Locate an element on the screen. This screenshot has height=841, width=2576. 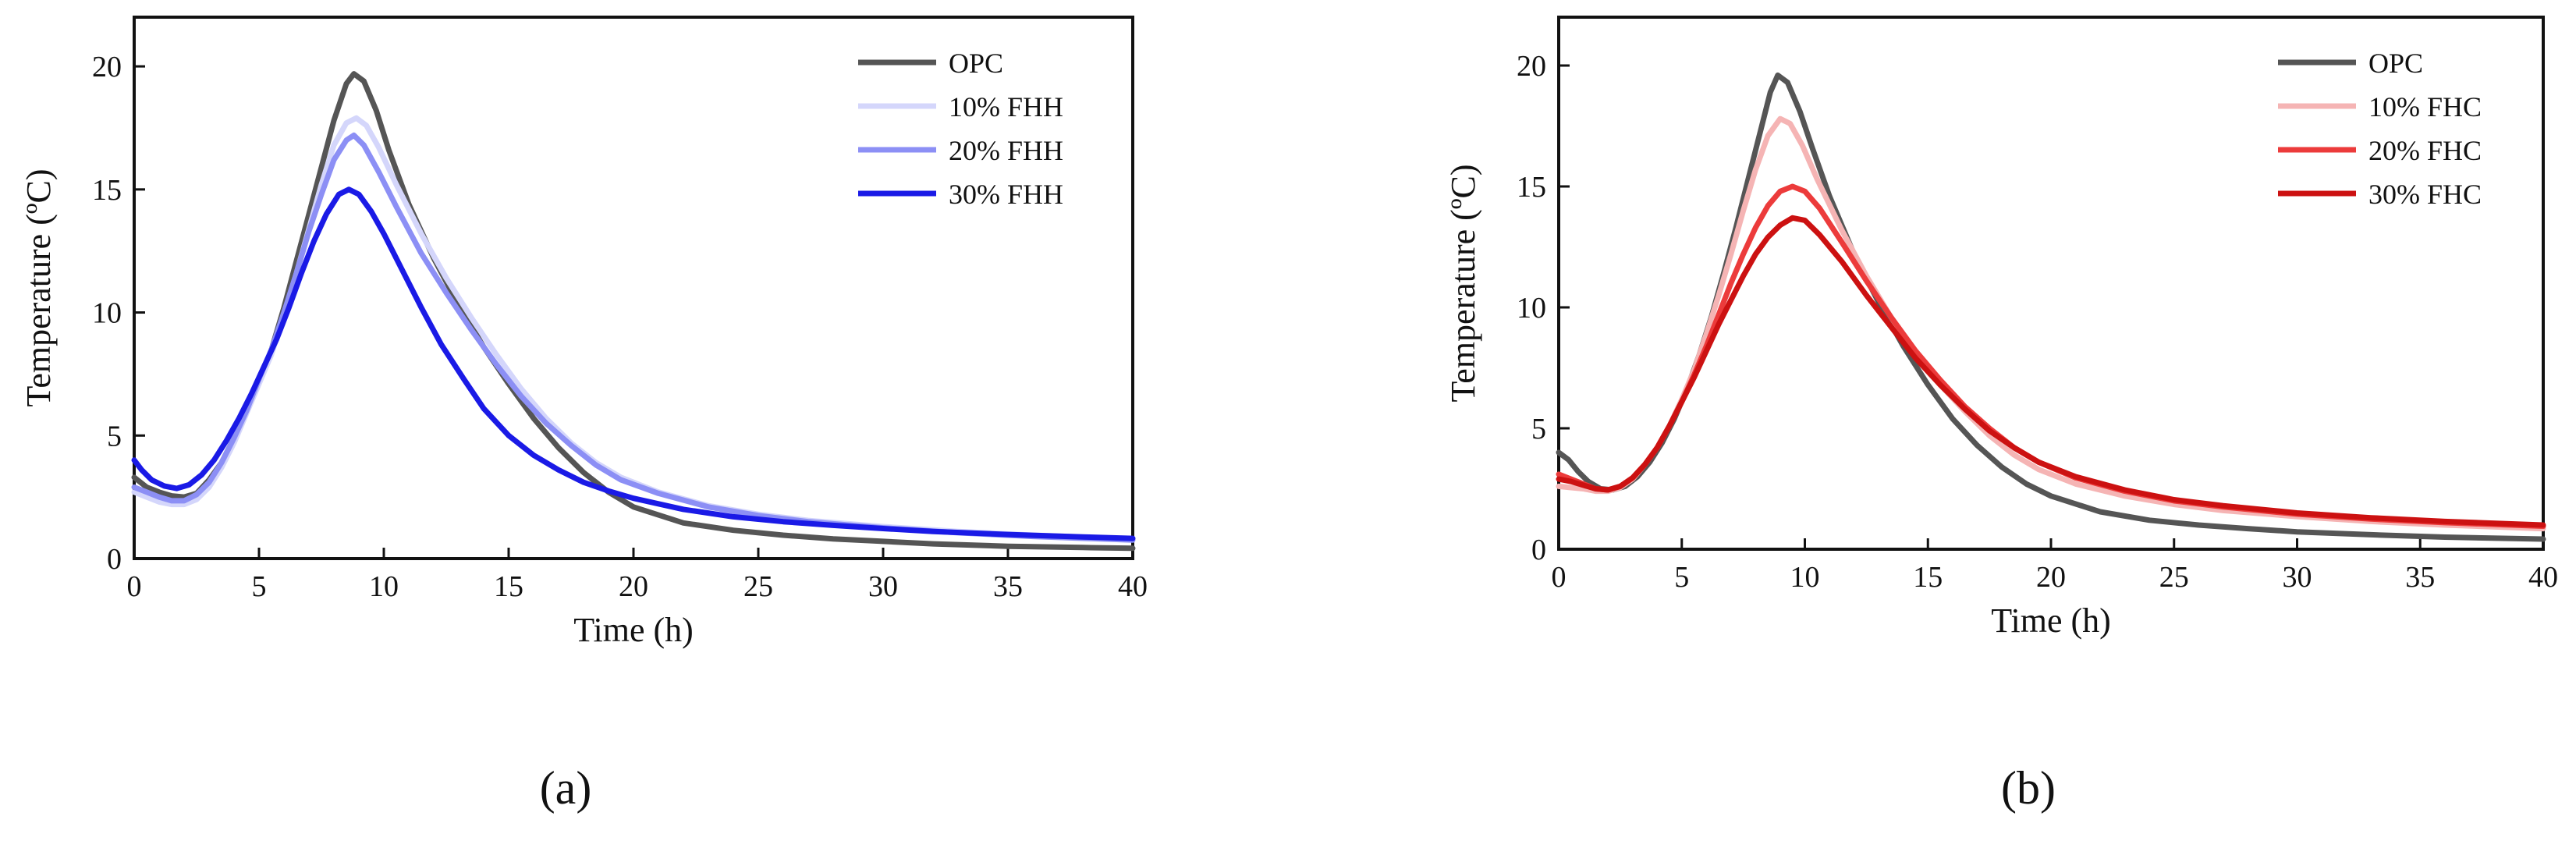
legend-label: 30% FHH is located at coordinates (1006, 195).